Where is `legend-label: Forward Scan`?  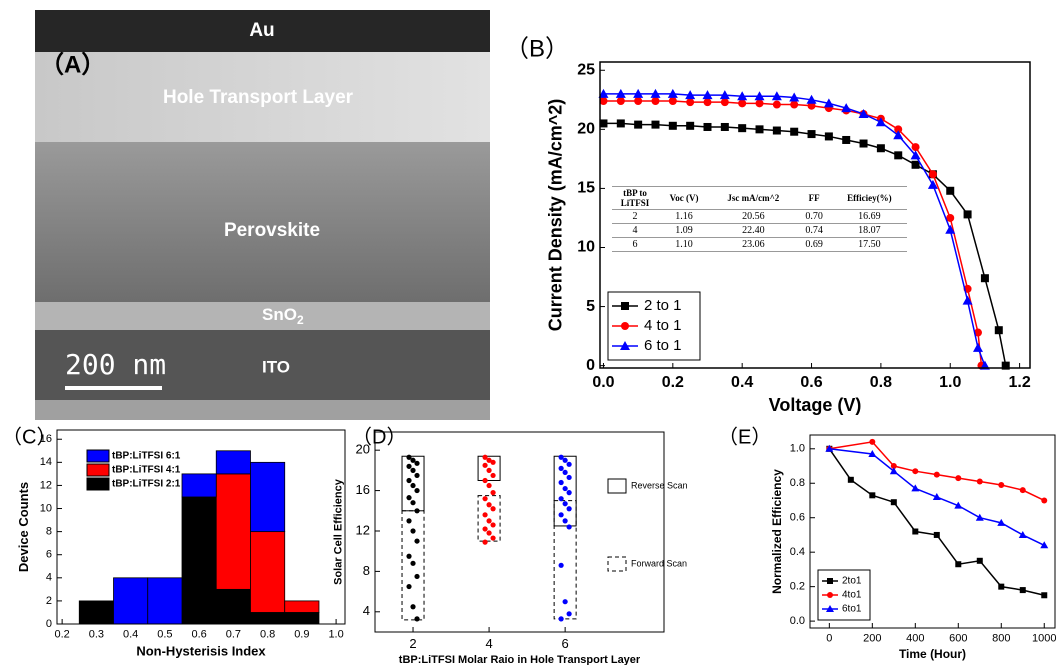
legend-label: Forward Scan is located at coordinates (659, 563).